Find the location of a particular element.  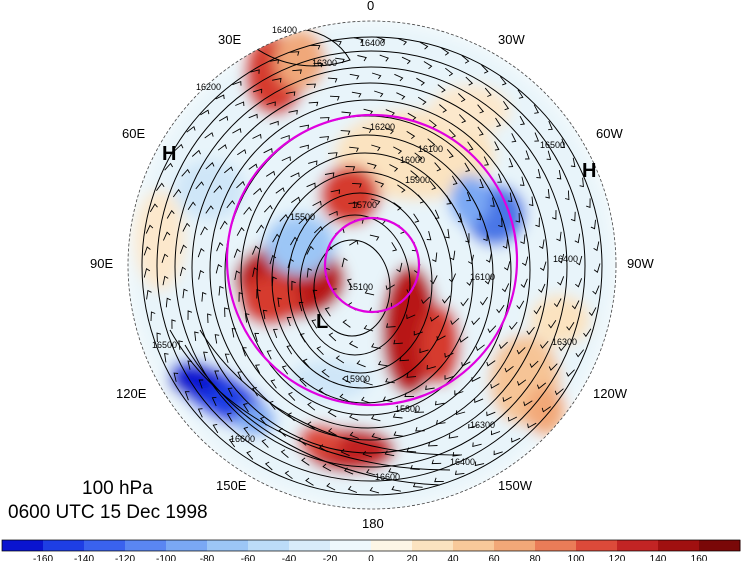

colorbar-tick-label: 160 is located at coordinates (699, 557).